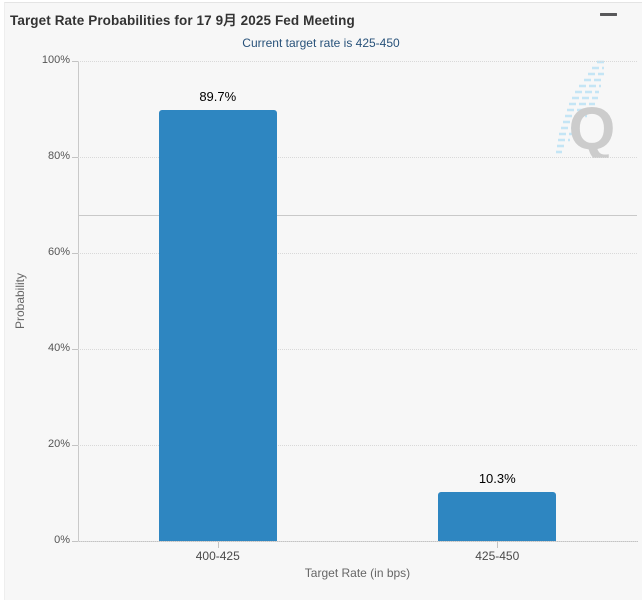 This screenshot has width=642, height=600. Describe the element at coordinates (592, 126) in the screenshot. I see `svg-text: Q` at that location.